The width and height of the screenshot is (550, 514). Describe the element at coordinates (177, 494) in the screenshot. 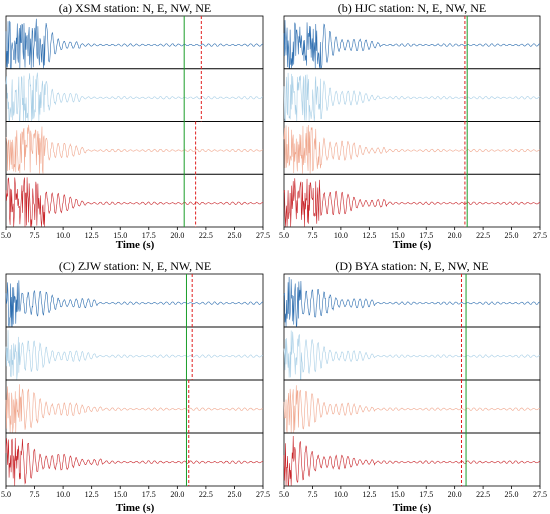

I see `panel-c-xtick-label: 20.0` at that location.